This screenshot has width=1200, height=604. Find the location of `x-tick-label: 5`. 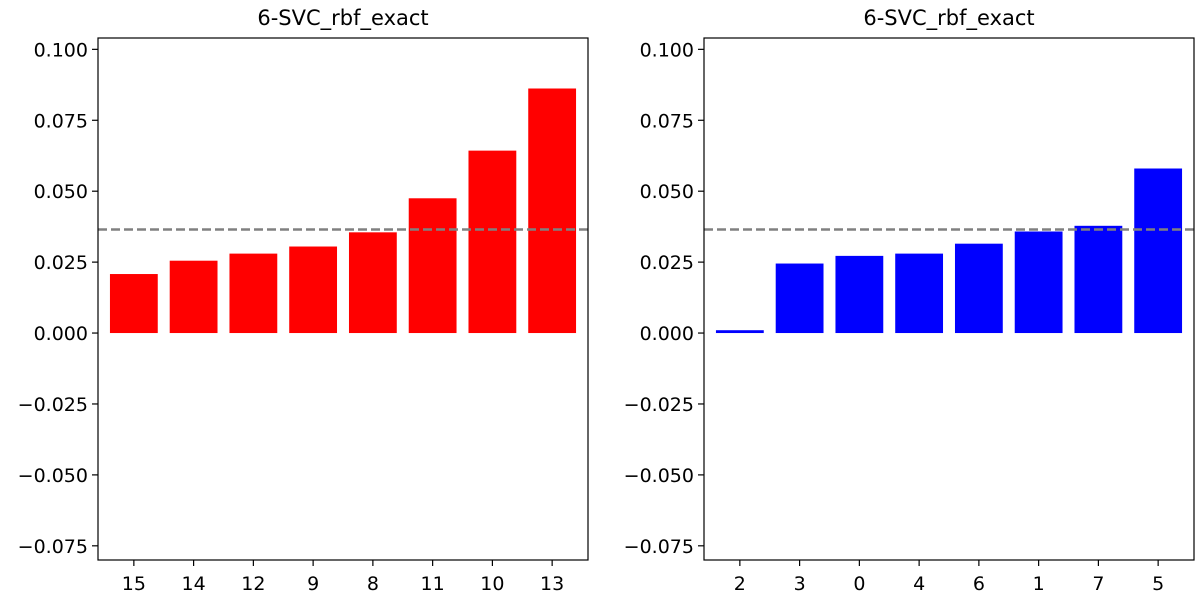

x-tick-label: 5 is located at coordinates (1158, 584).